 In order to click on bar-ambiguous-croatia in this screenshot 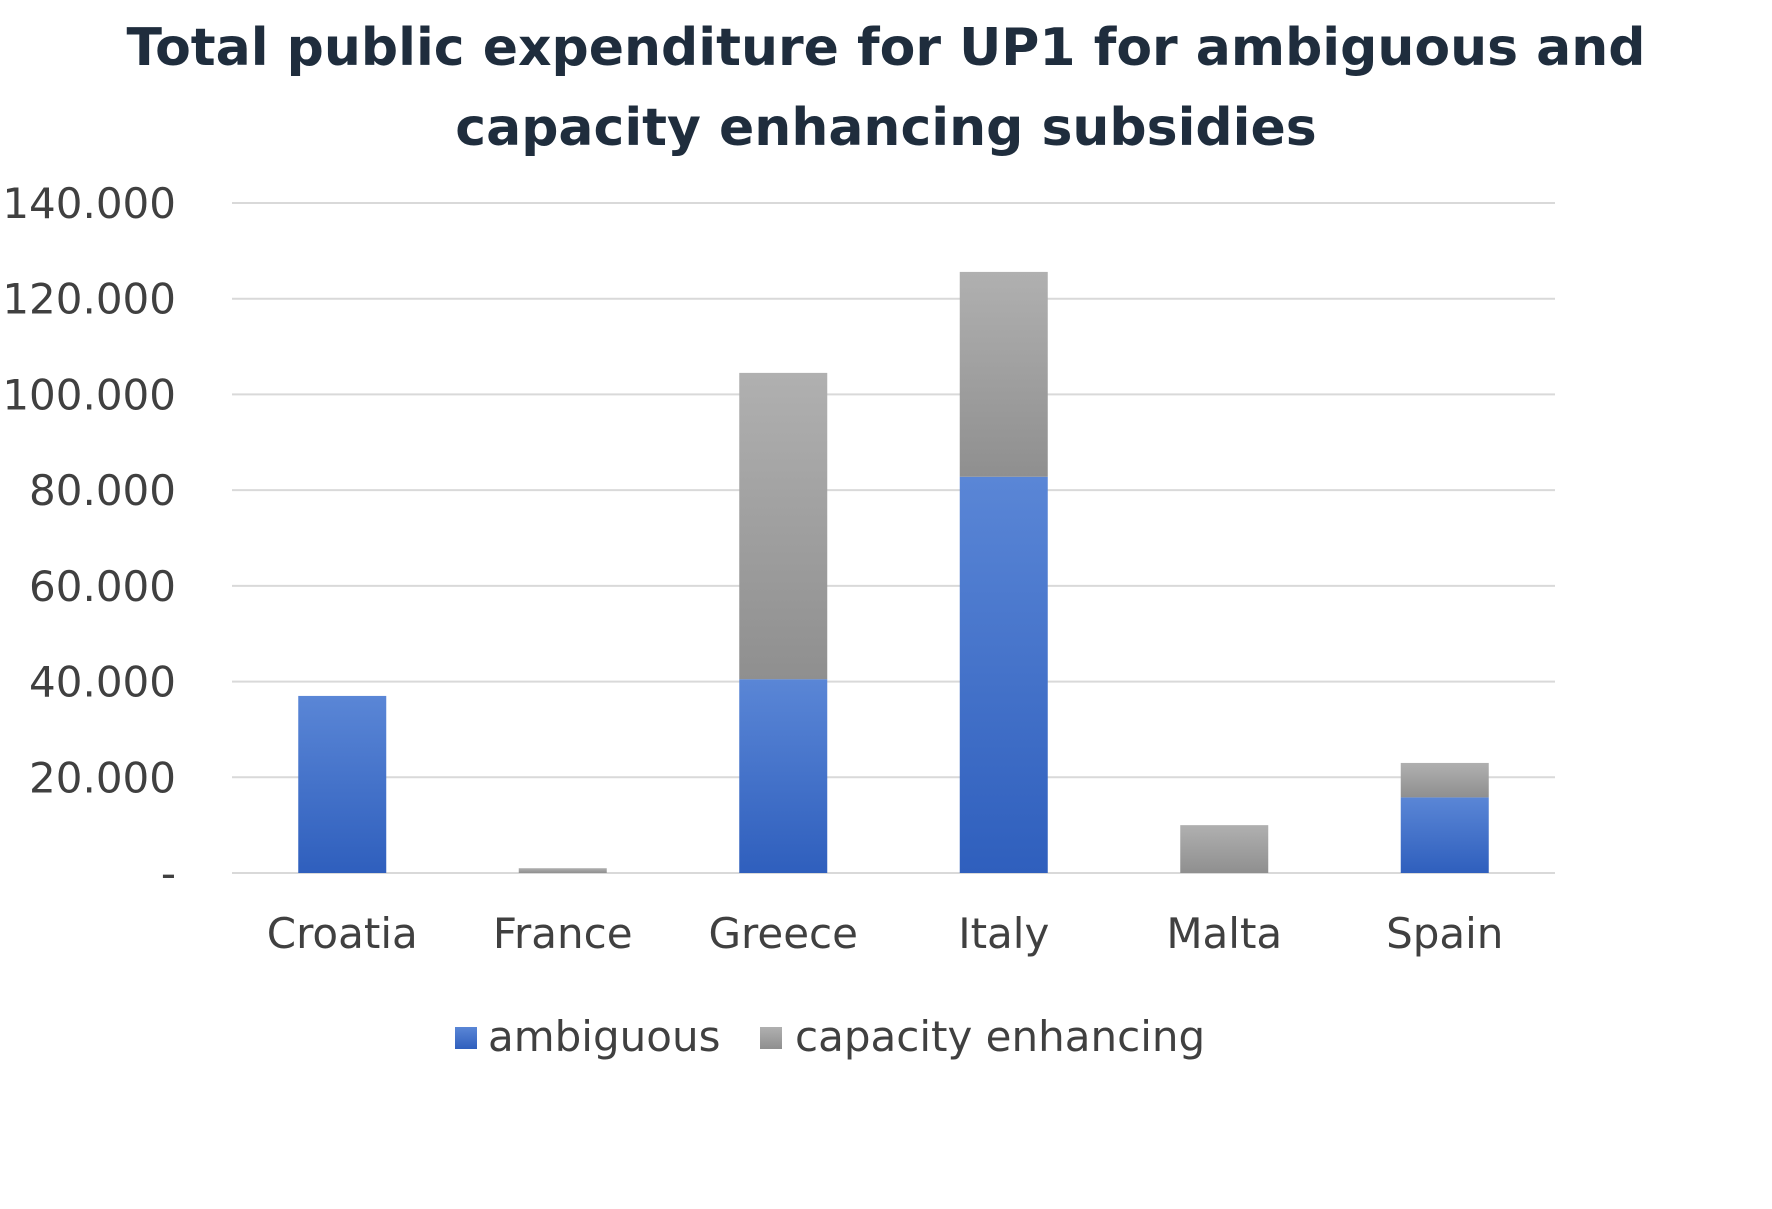, I will do `click(342, 784)`.